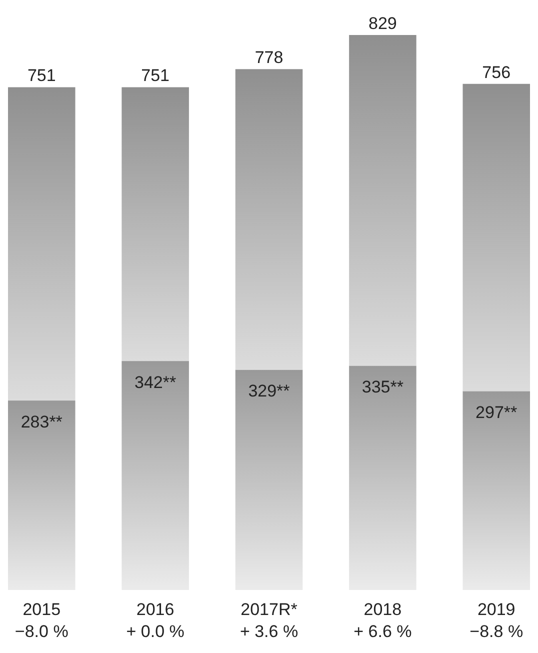  Describe the element at coordinates (269, 58) in the screenshot. I see `total-label: 778` at that location.